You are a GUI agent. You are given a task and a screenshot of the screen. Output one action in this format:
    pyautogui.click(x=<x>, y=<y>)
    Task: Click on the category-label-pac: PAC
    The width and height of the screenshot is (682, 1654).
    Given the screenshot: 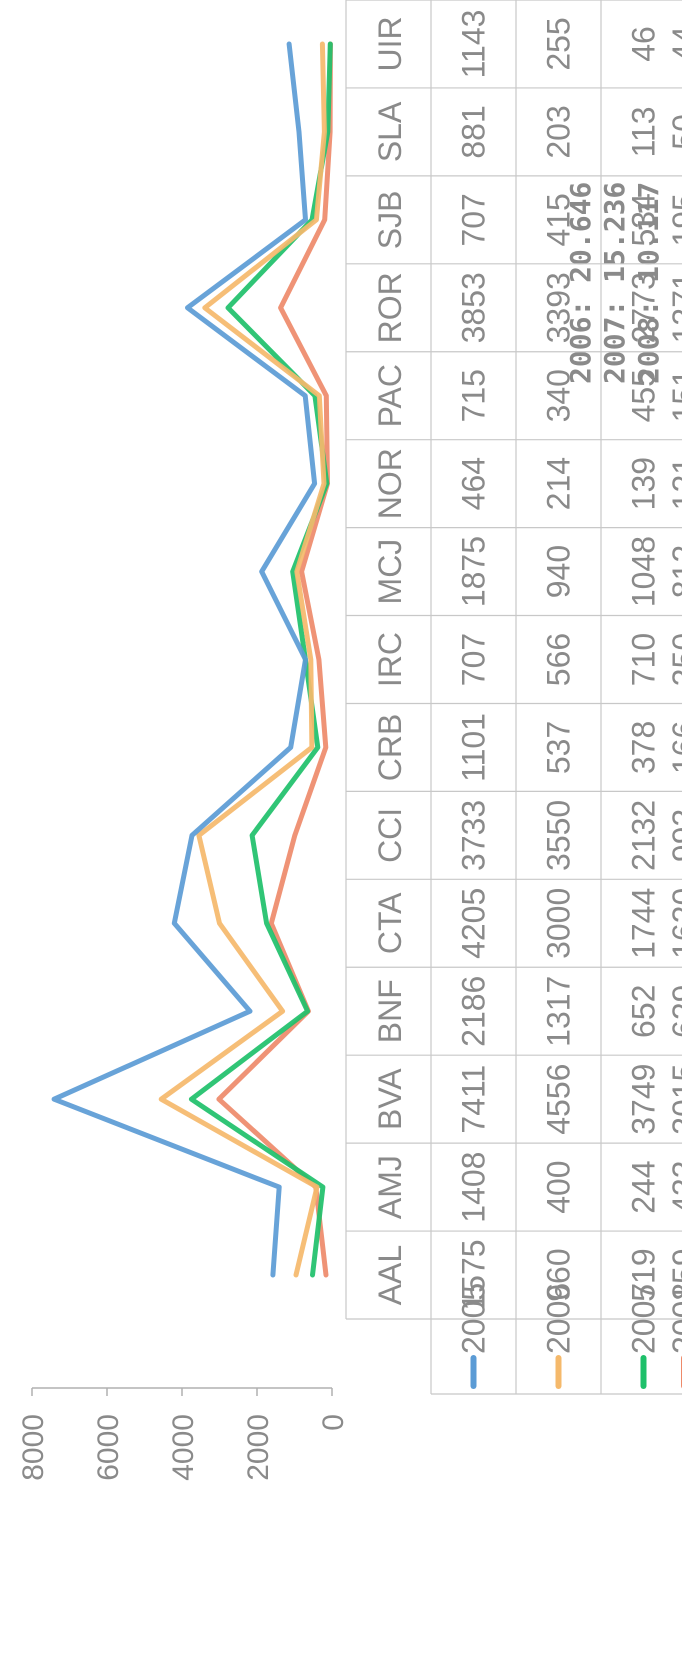 What is the action you would take?
    pyautogui.click(x=390, y=395)
    